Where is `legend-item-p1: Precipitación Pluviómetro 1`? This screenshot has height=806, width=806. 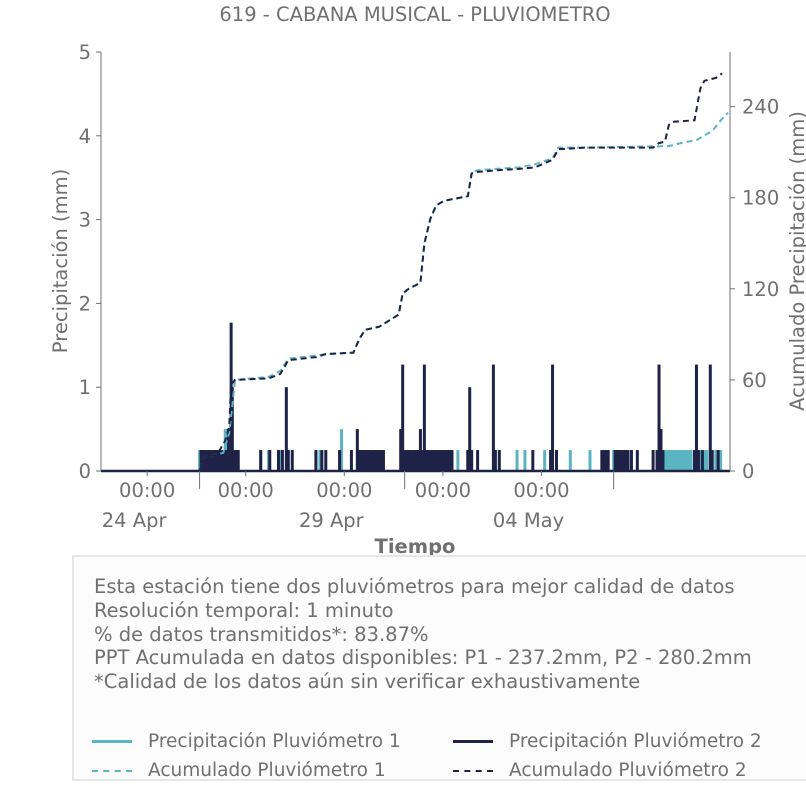
legend-item-p1: Precipitación Pluviómetro 1 is located at coordinates (246, 741).